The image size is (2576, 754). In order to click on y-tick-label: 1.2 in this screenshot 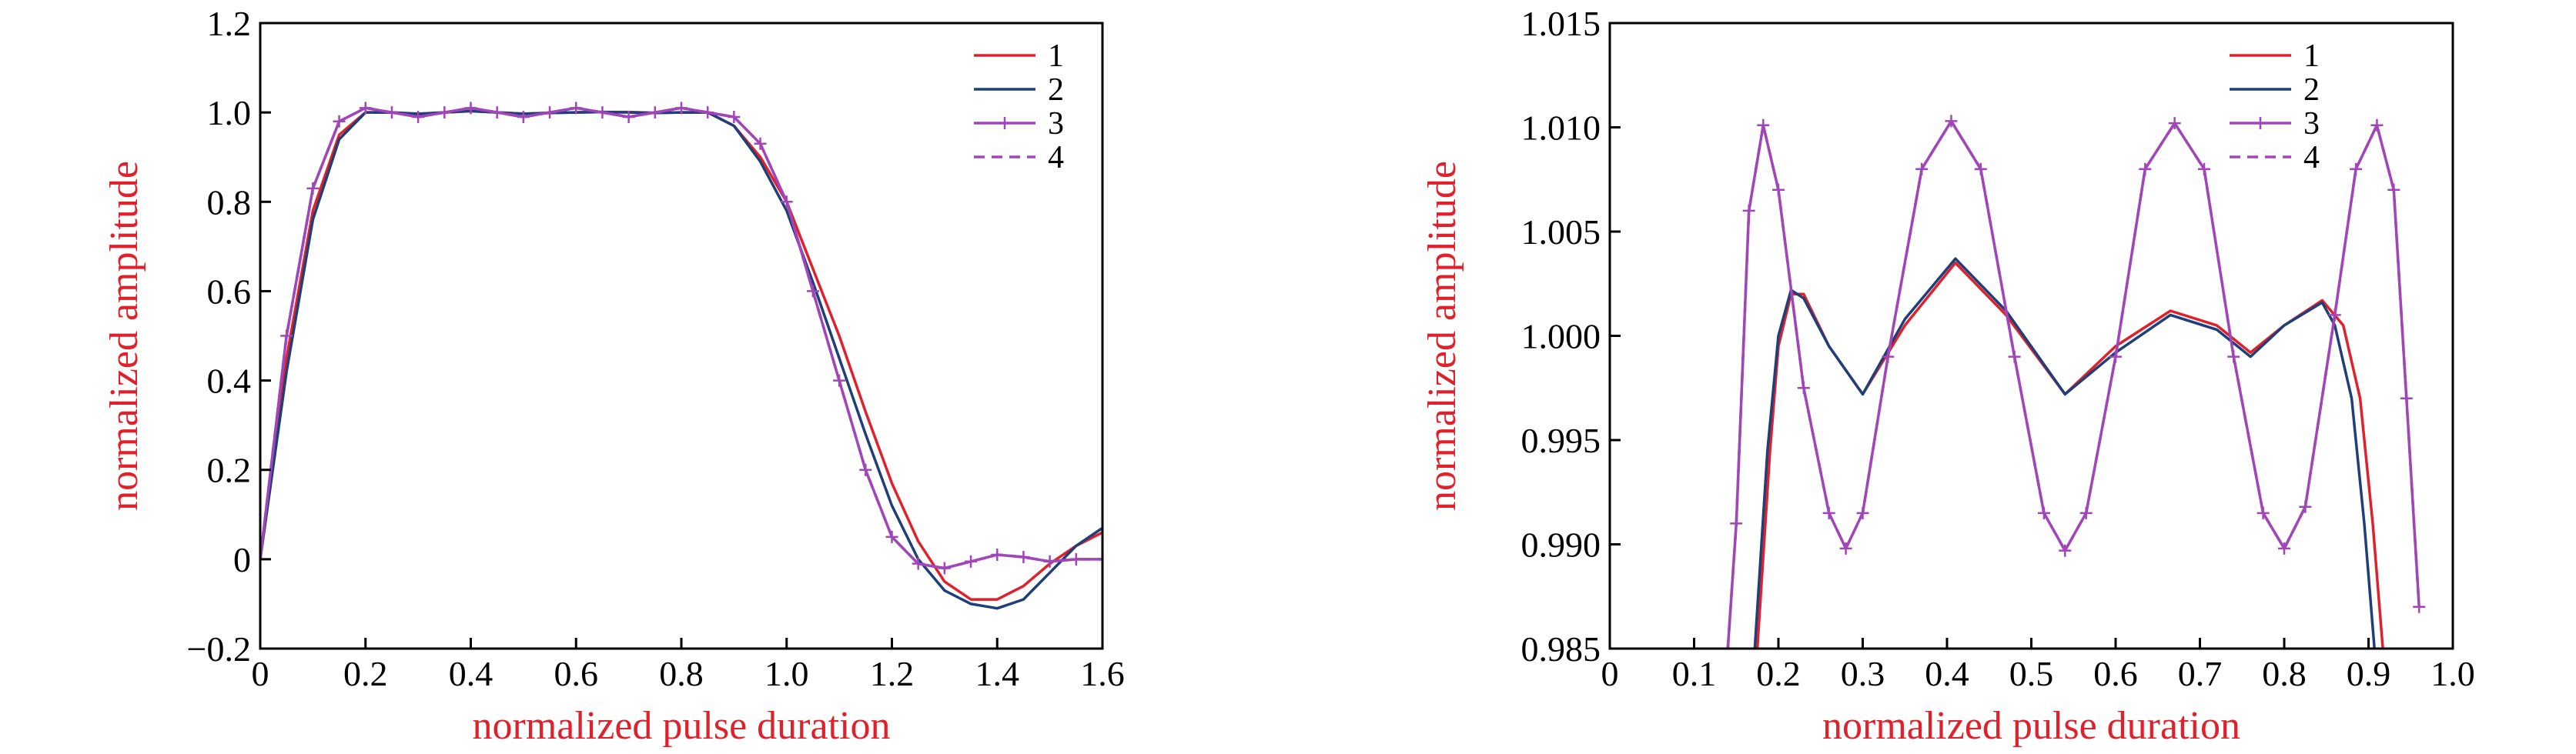, I will do `click(229, 23)`.